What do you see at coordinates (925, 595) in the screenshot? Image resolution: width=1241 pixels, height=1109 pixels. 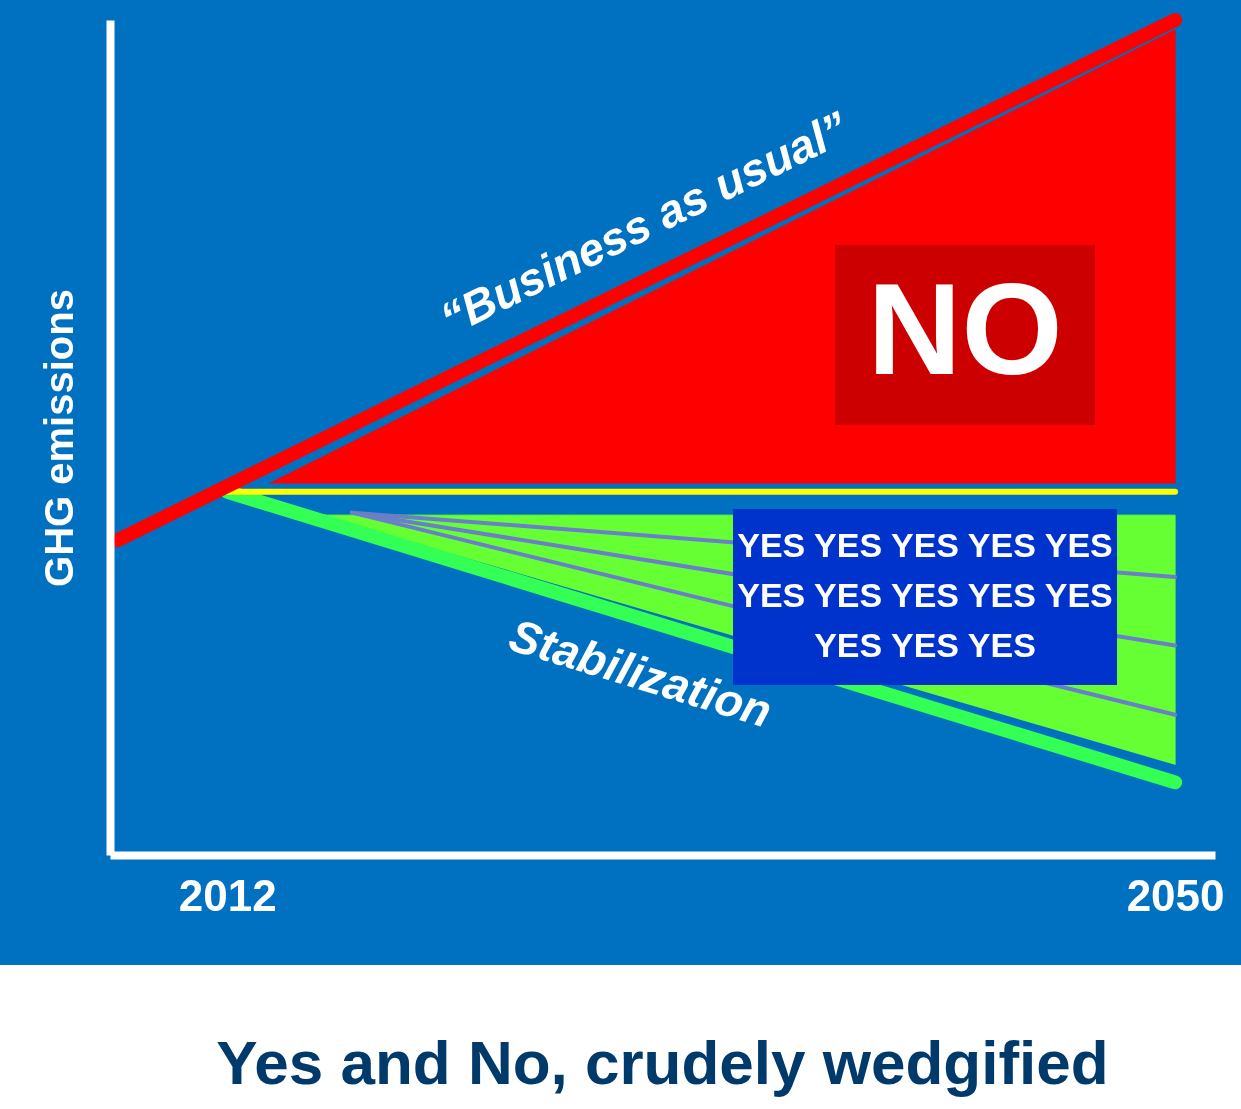 I see `annotation: YES YES YES YES YES YES YES YES YES YES YES YES YES` at bounding box center [925, 595].